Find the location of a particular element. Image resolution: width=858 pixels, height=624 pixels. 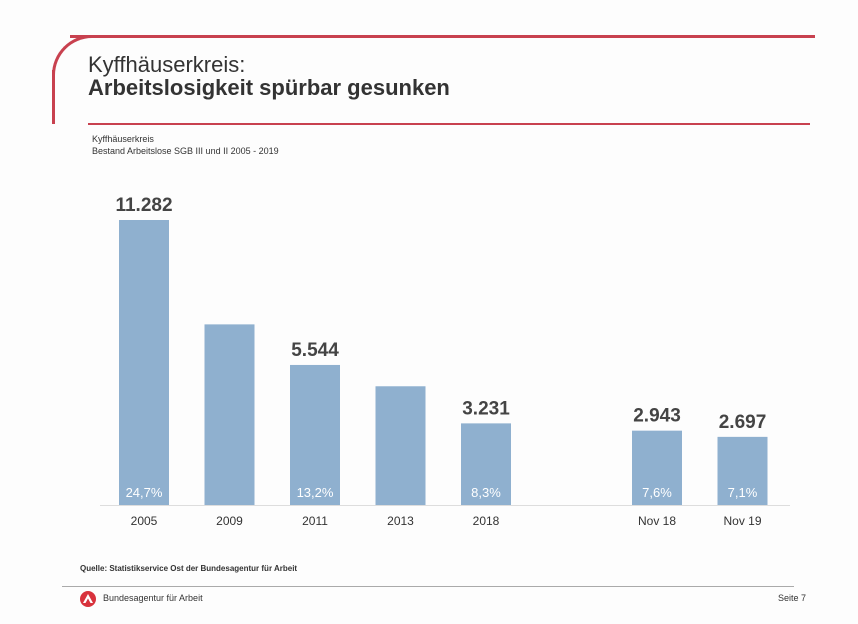

x-tick-label: 2013 is located at coordinates (400, 521).